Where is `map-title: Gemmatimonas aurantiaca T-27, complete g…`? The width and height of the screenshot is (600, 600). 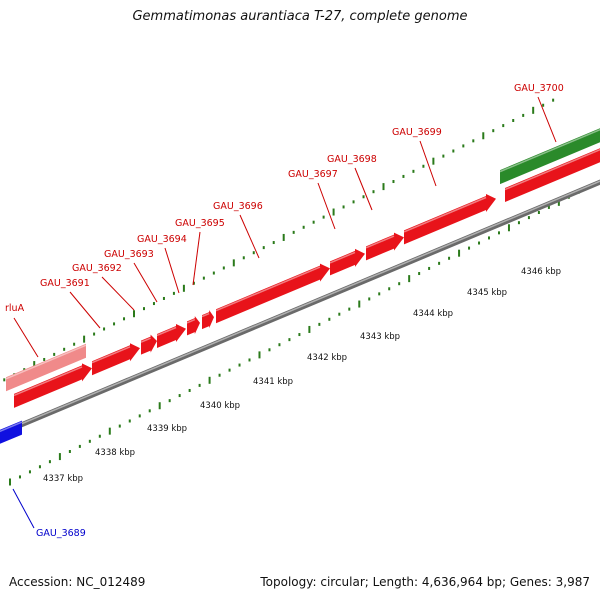
map-title: Gemmatimonas aurantiaca T-27, complete g… is located at coordinates (300, 16).